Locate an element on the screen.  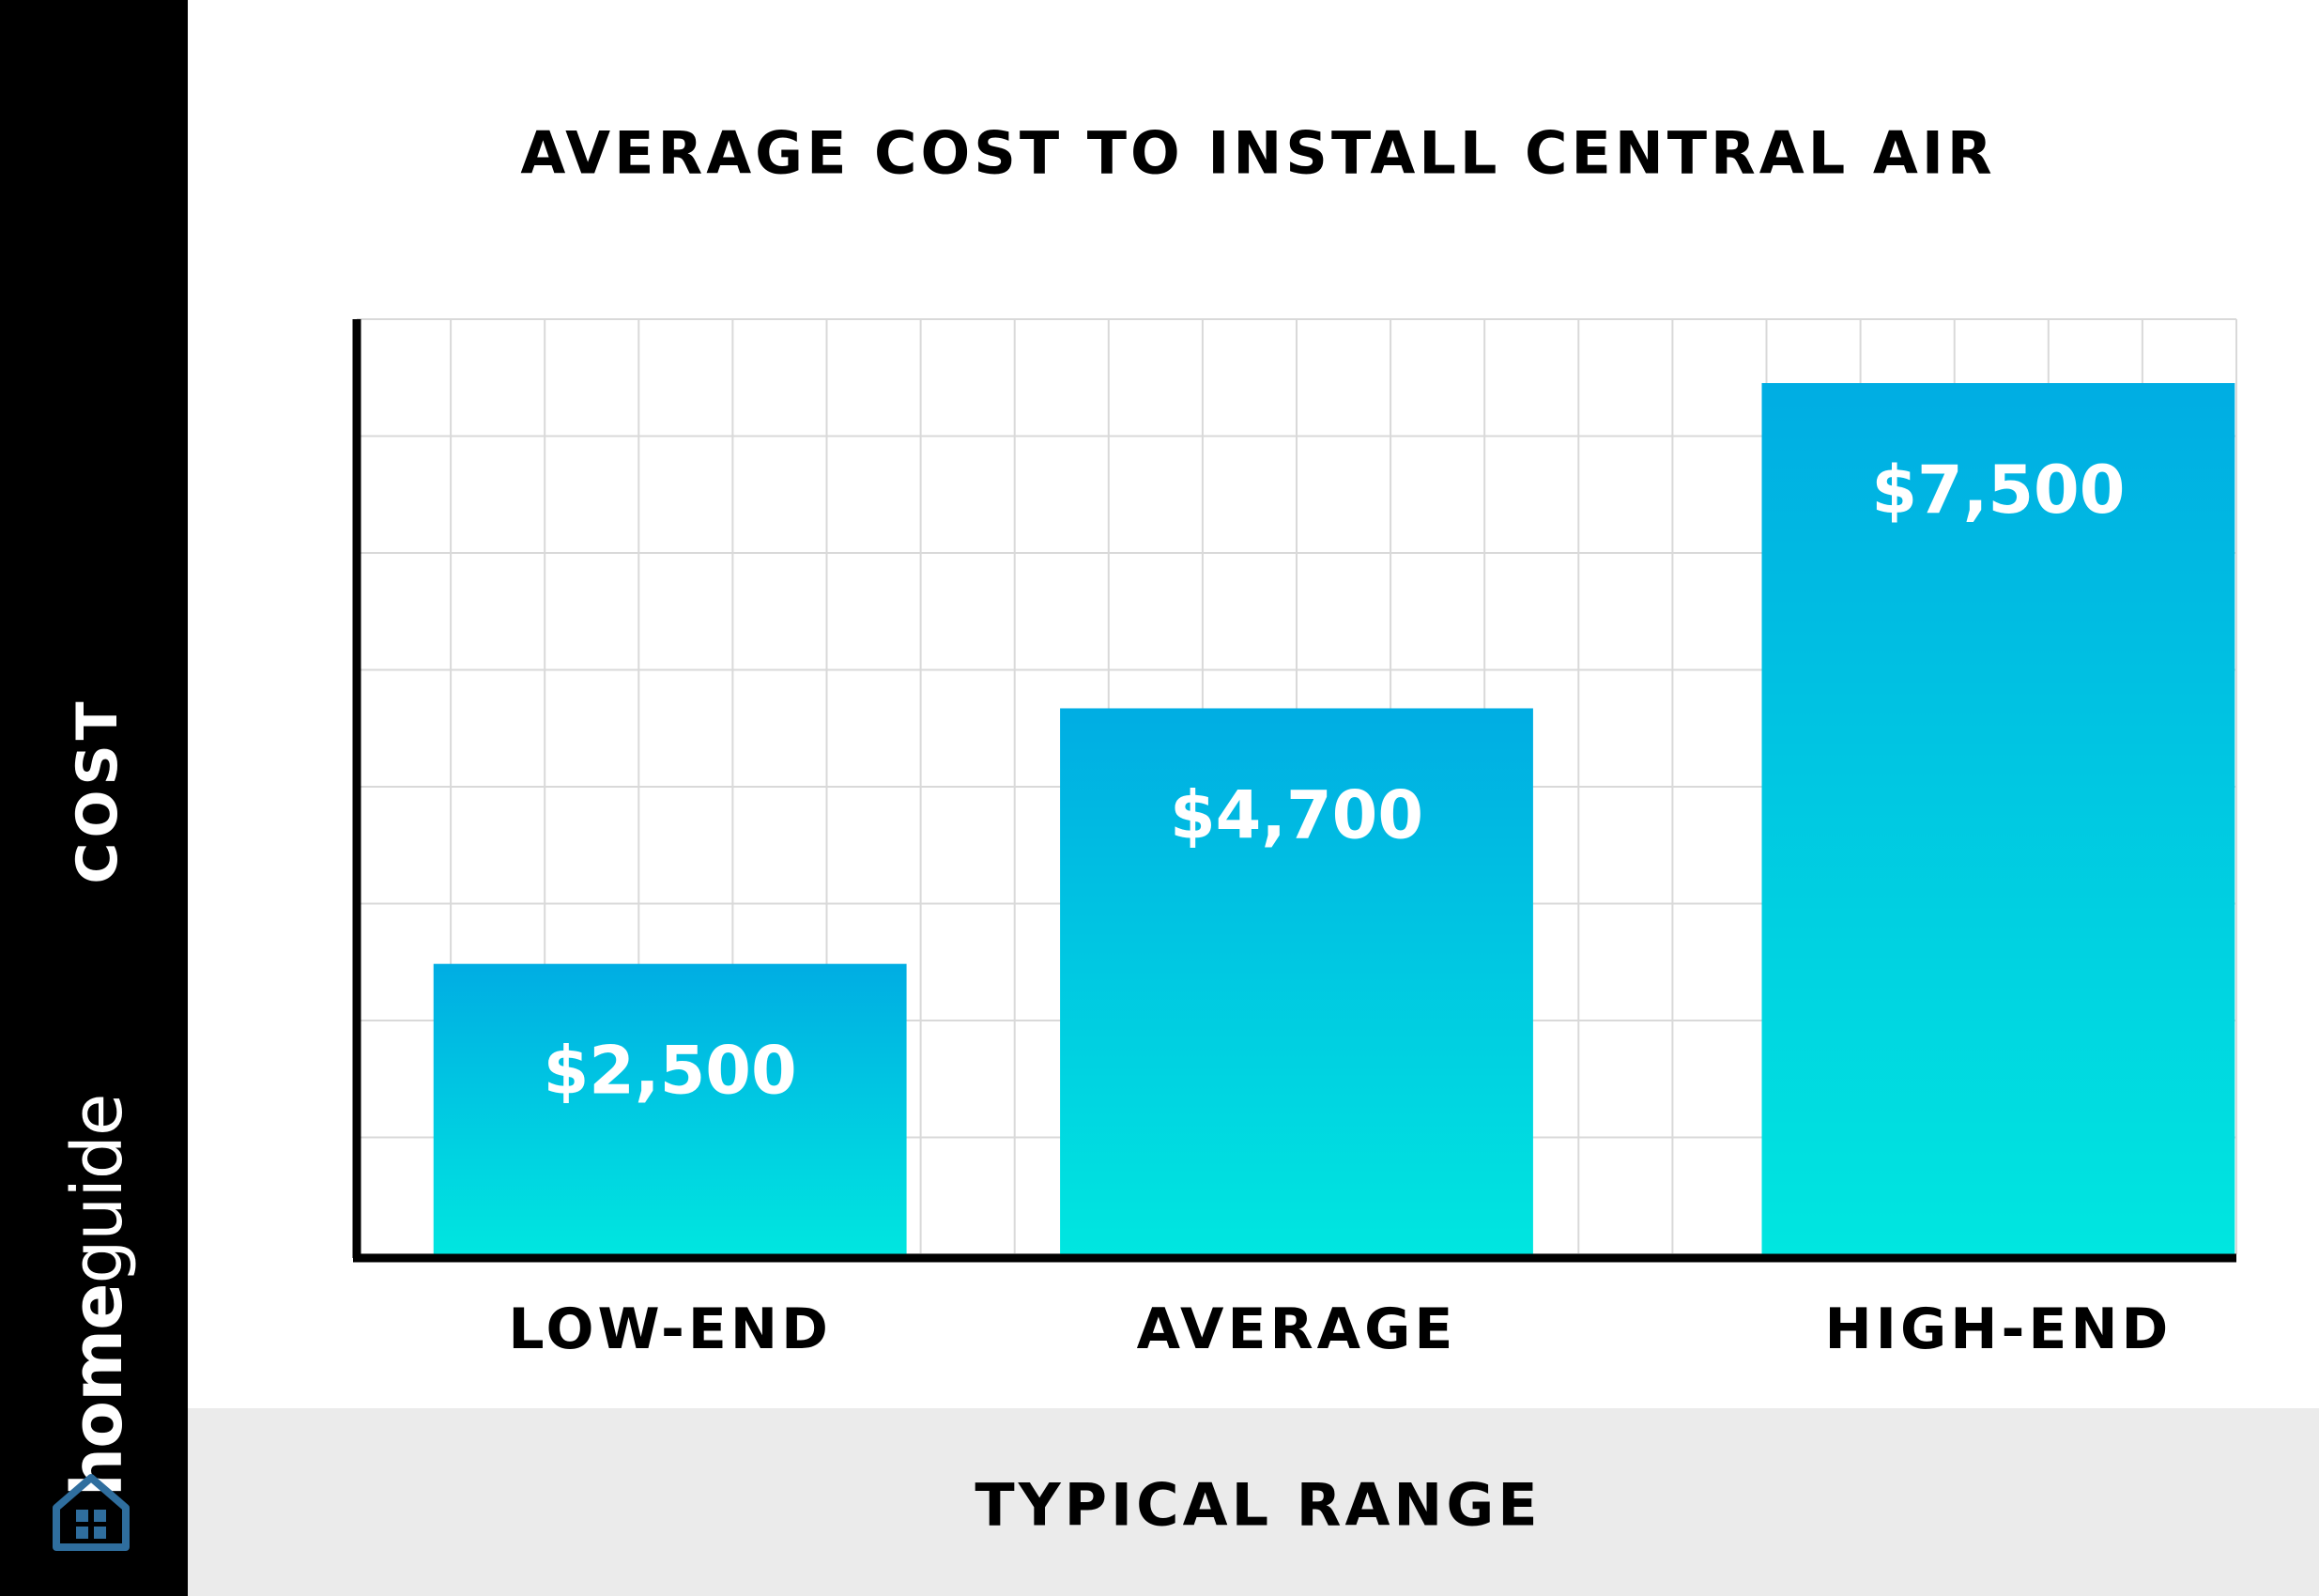
bar-high-end is located at coordinates (1998, 819).